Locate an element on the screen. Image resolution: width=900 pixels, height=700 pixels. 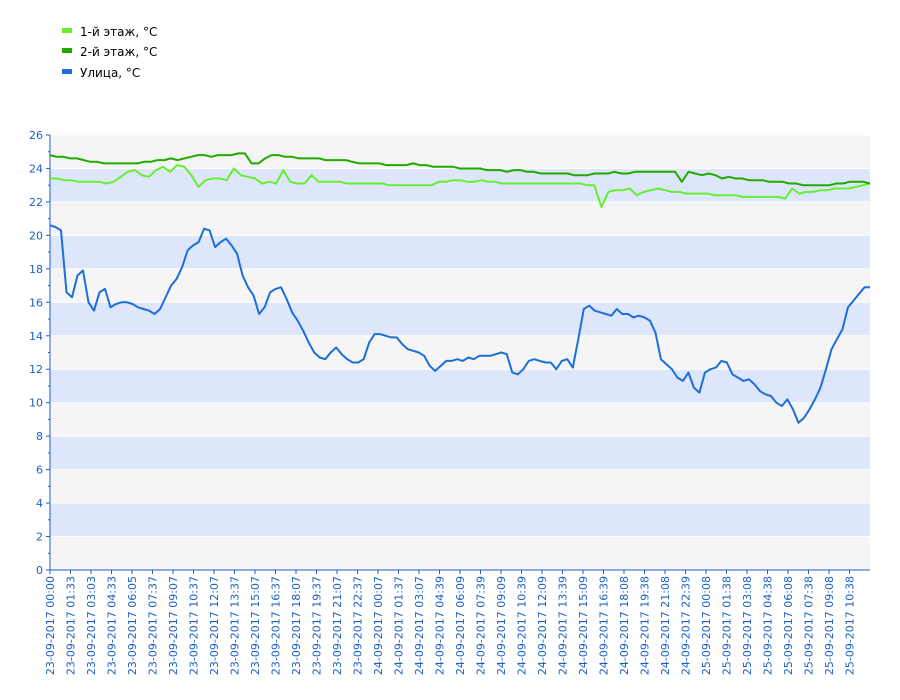
x-tick-label: 23-09-2017 03:03 is located at coordinates (91, 625).